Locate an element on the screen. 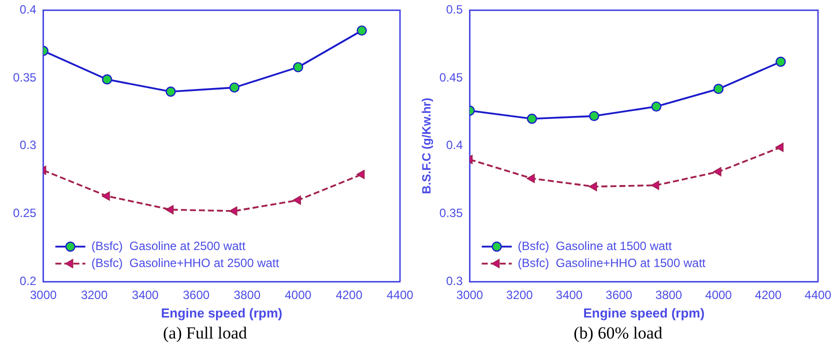  y-tick-label: 0.25 is located at coordinates (24, 213).